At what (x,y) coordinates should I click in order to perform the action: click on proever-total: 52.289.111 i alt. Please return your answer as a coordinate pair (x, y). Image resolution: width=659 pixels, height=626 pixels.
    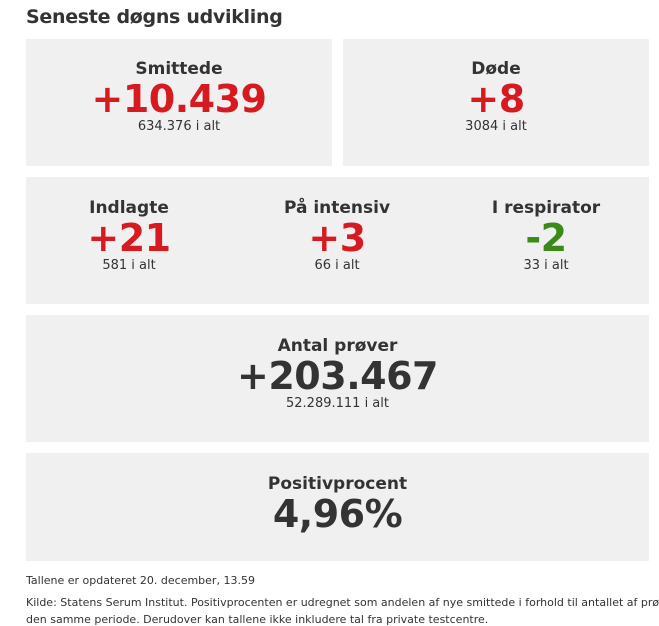
    Looking at the image, I should click on (337, 403).